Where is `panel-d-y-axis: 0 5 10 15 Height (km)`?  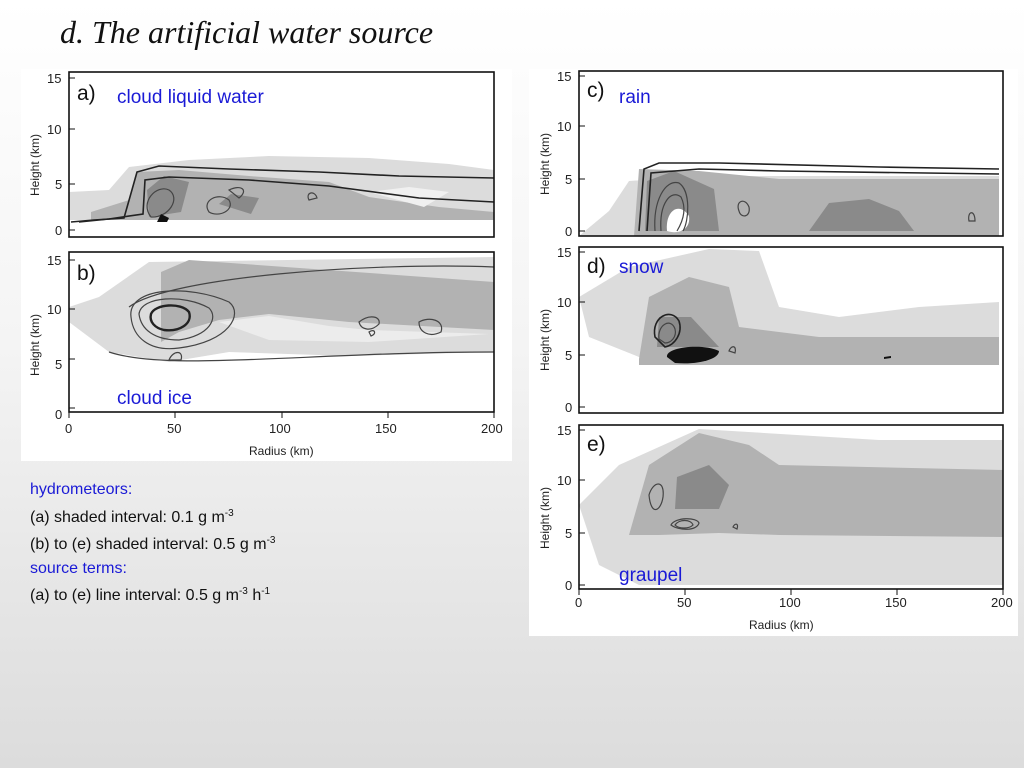 panel-d-y-axis: 0 5 10 15 Height (km) is located at coordinates (561, 330).